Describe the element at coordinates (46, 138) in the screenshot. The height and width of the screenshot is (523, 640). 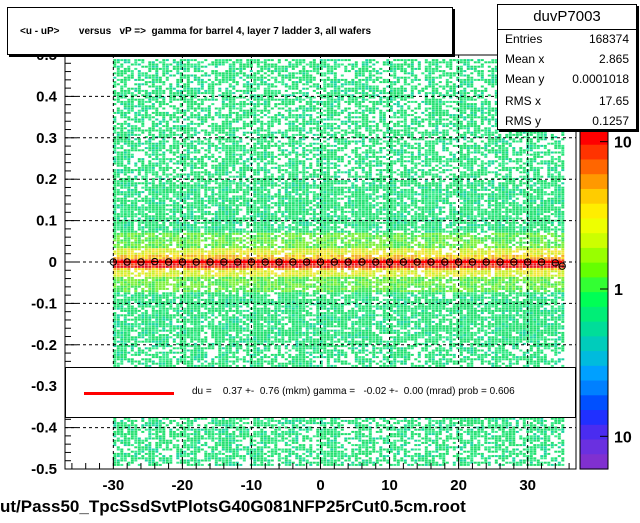
I see `y-tick-label: 0.3` at that location.